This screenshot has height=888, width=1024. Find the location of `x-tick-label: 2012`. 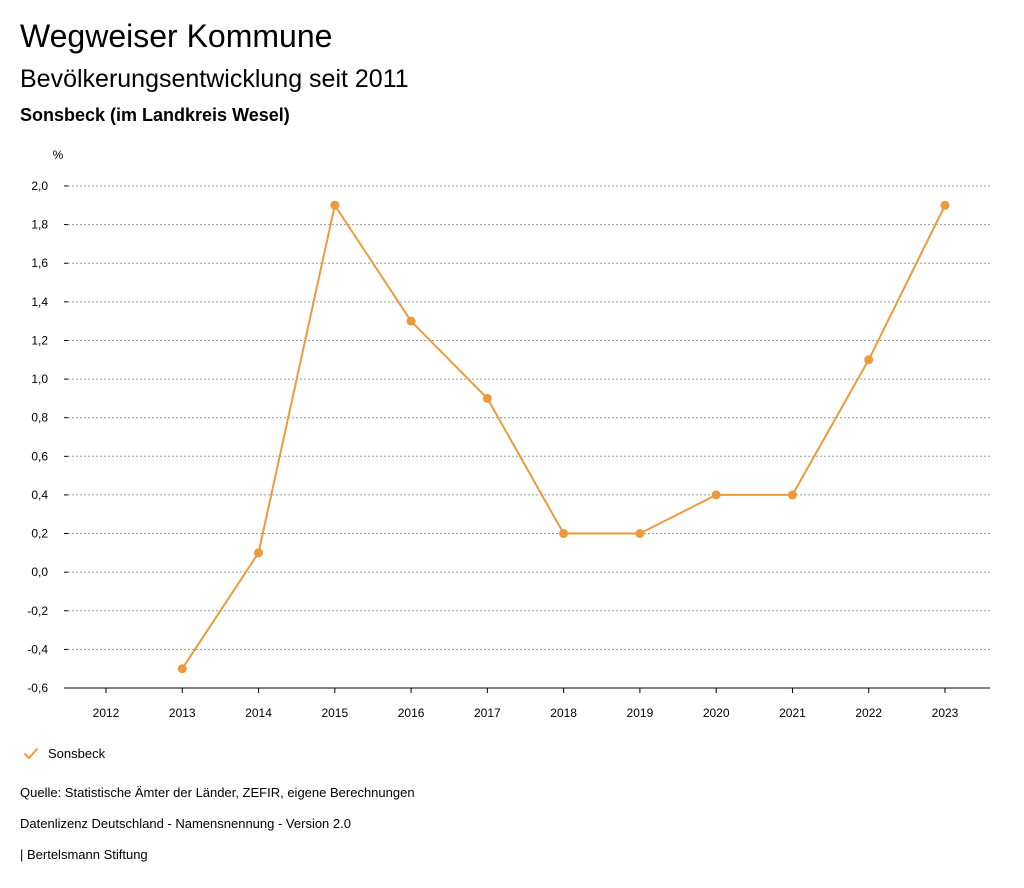

x-tick-label: 2012 is located at coordinates (106, 713).